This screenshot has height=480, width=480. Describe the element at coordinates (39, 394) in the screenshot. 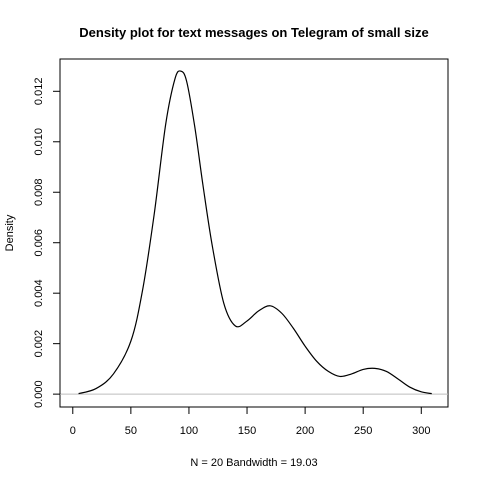

I see `y-tick-label: 0.000` at that location.